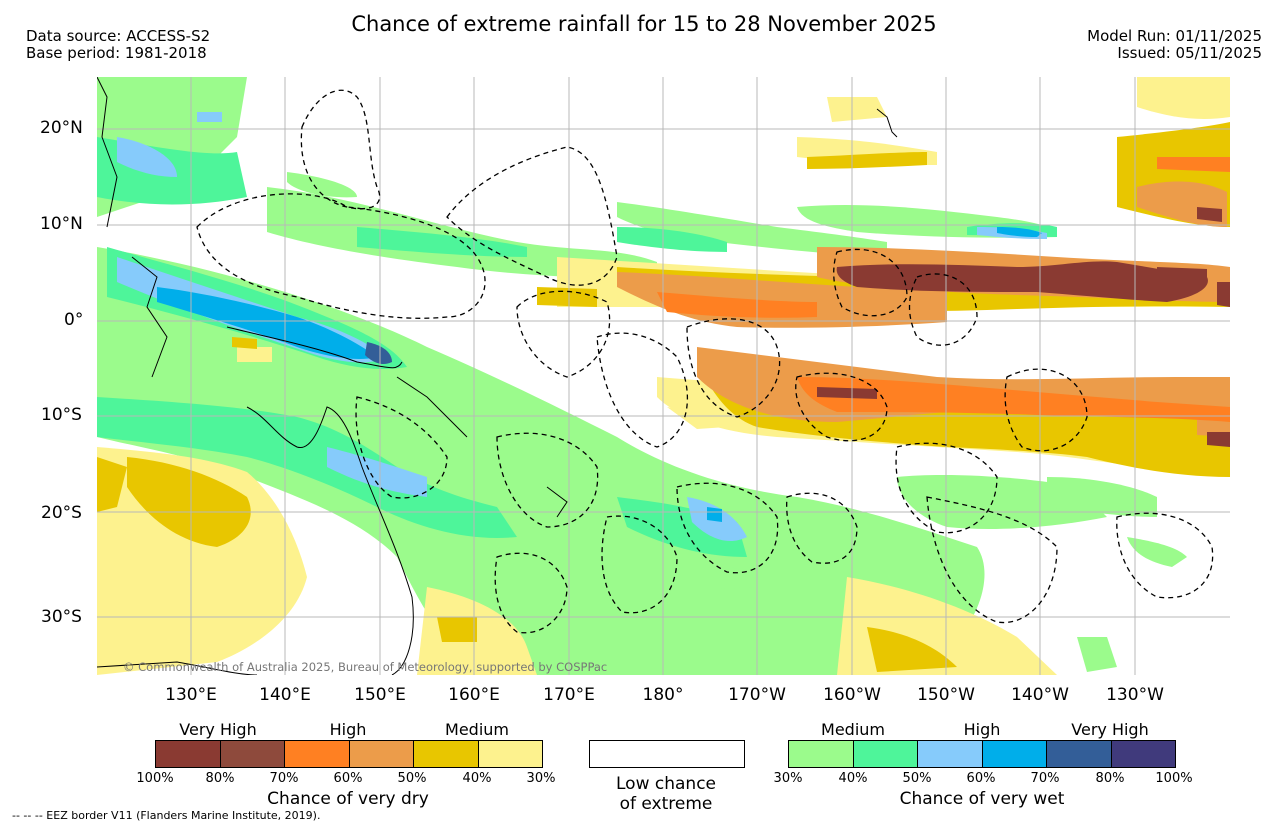 The image size is (1288, 827). I want to click on neutral-colorbar-swatch, so click(667, 754).